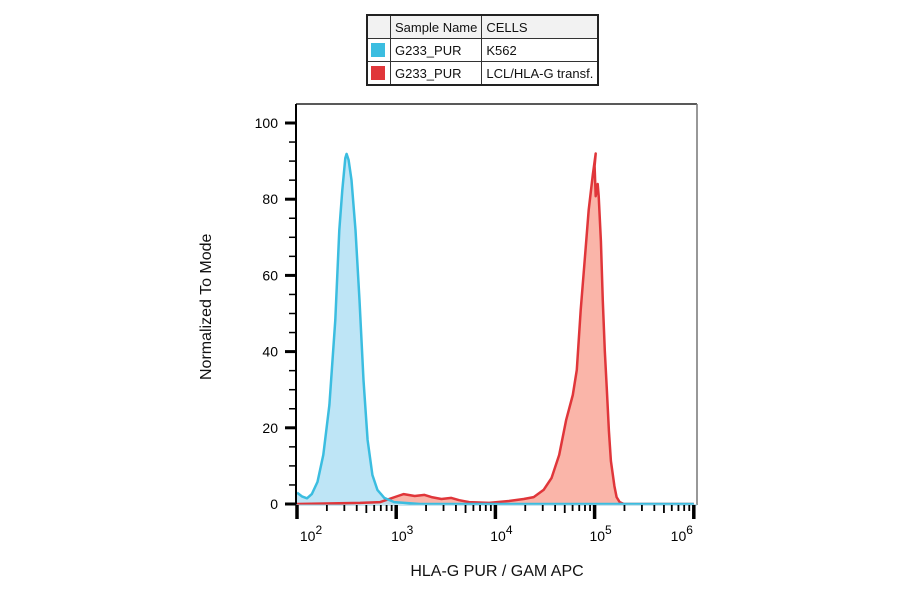  I want to click on x-tick-label: 10⁴, so click(501, 533).